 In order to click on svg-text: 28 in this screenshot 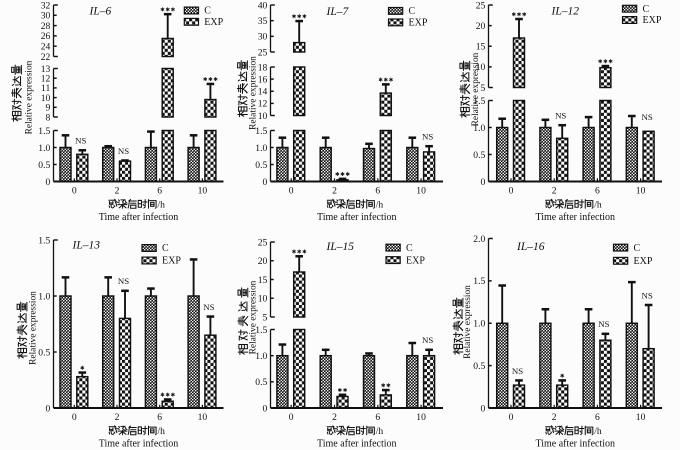, I will do `click(46, 26)`.